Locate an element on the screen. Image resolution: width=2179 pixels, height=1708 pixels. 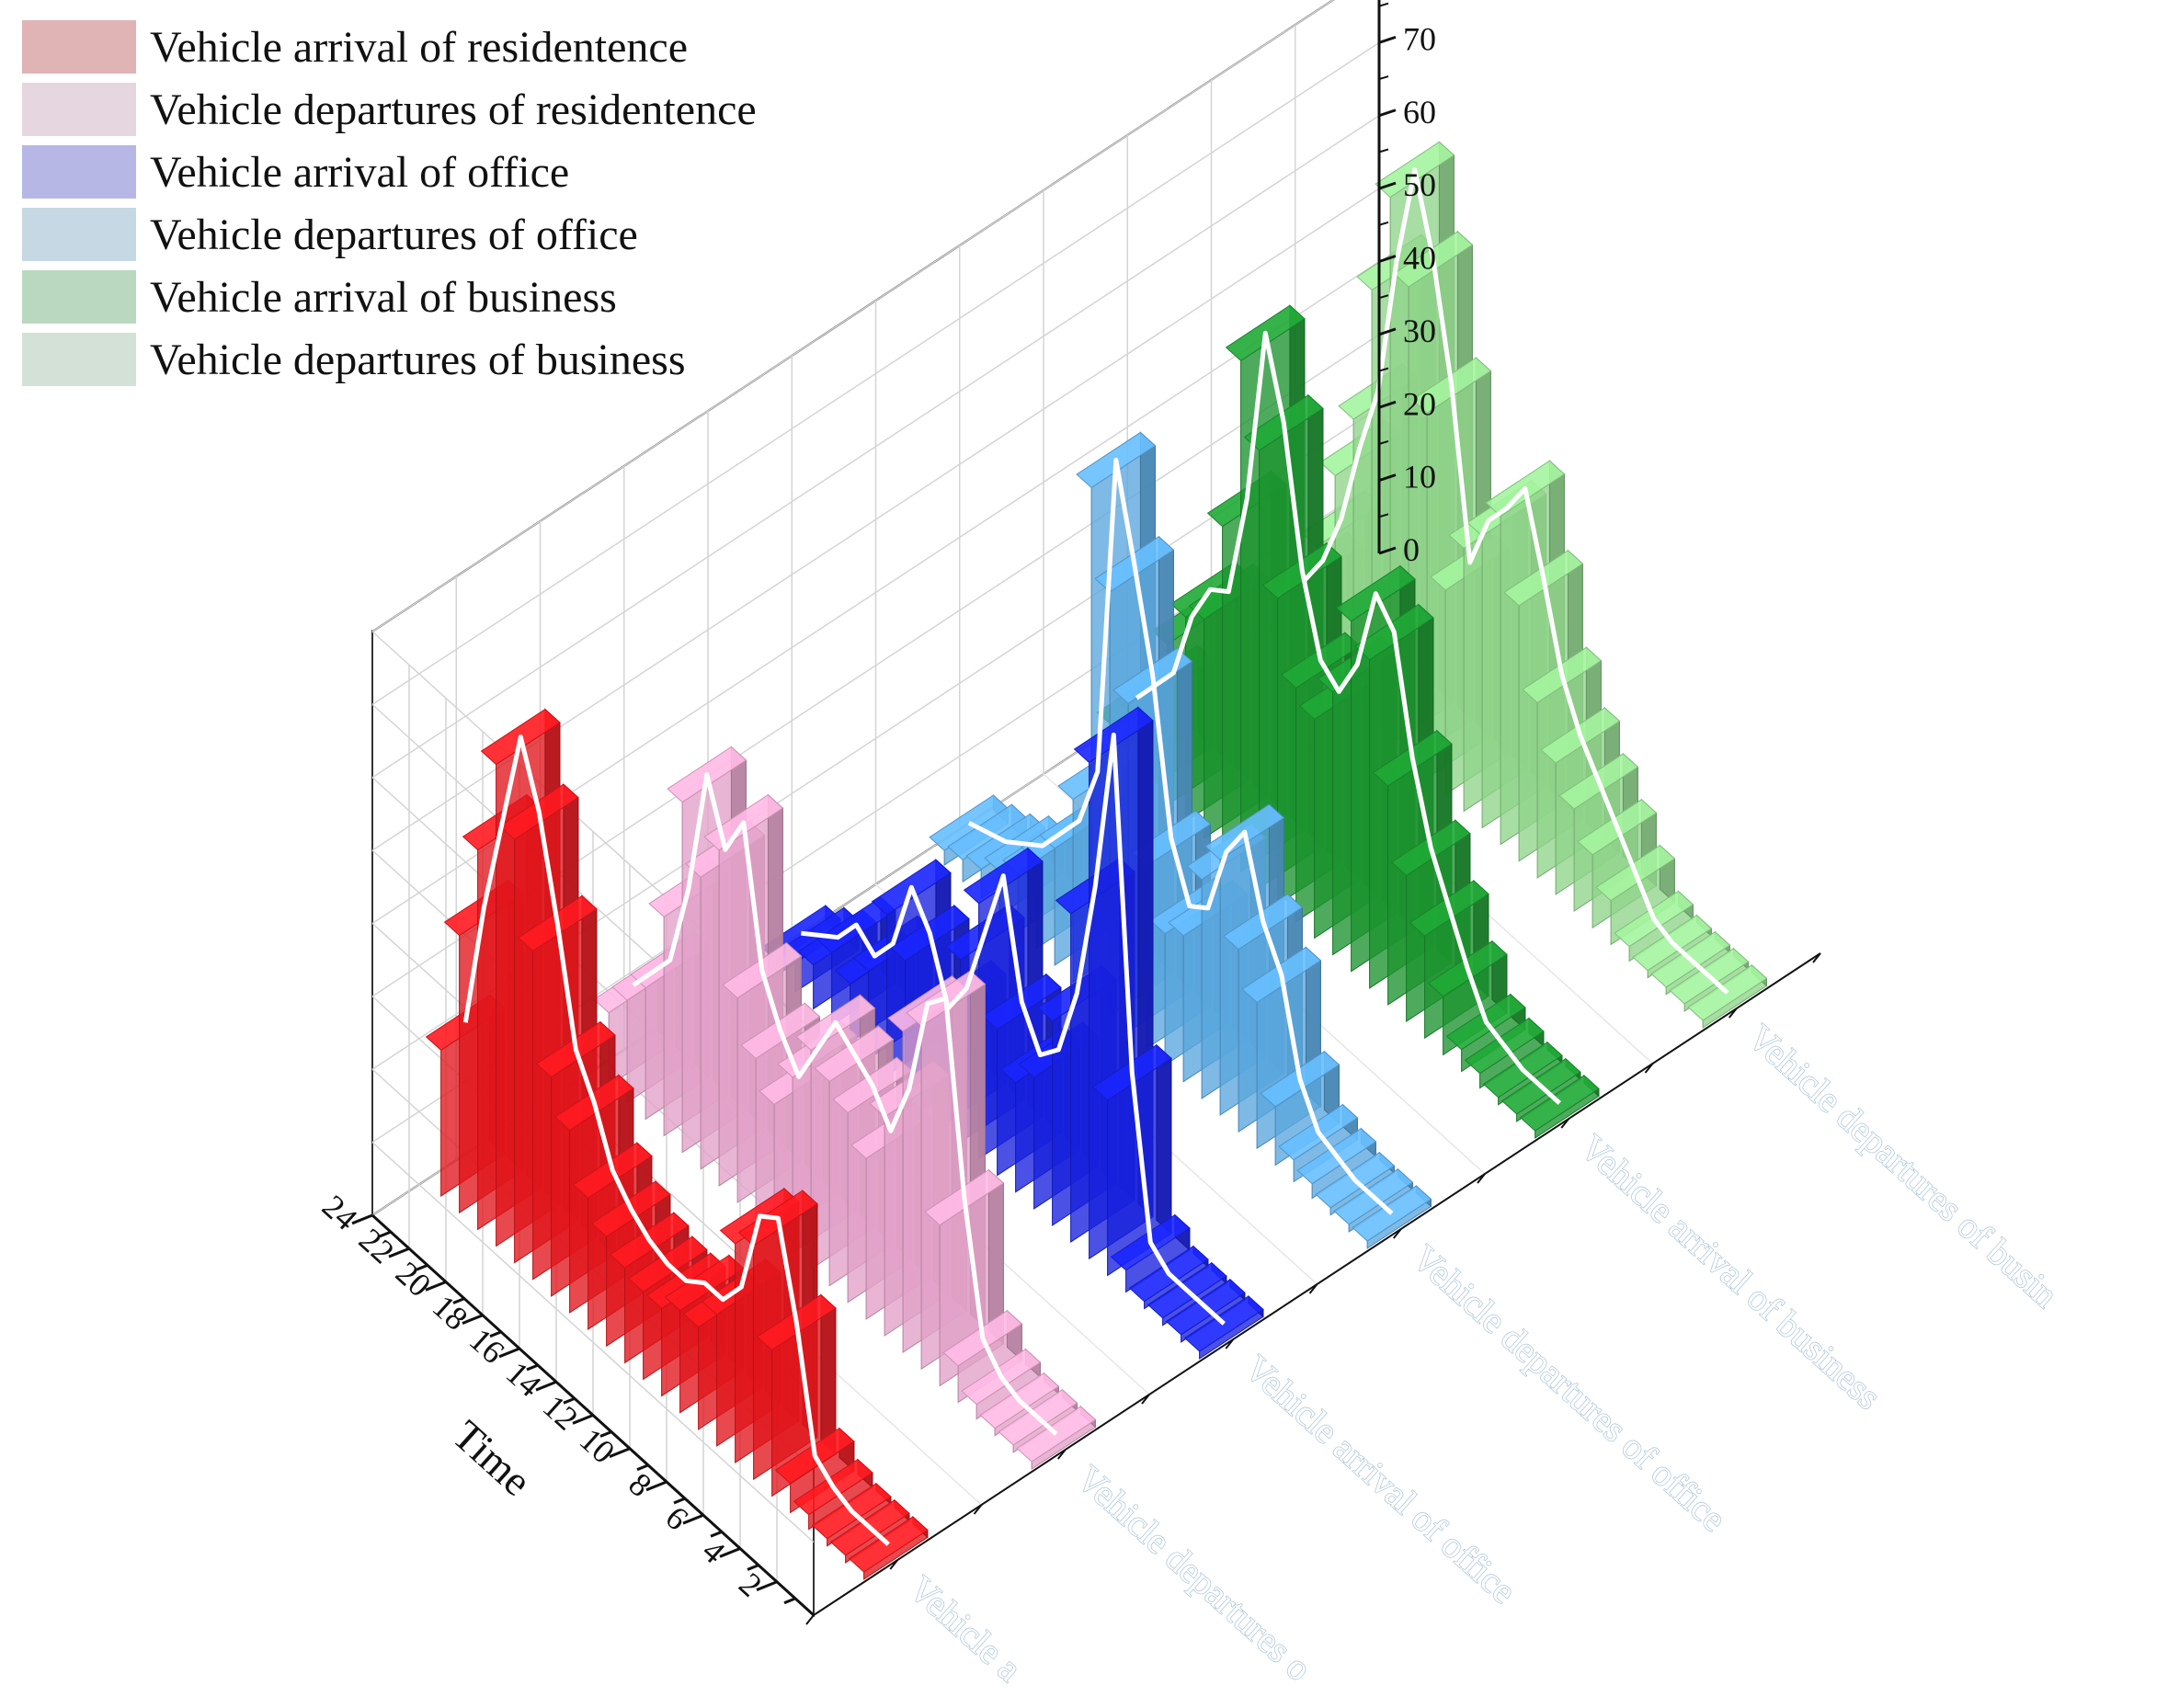
z-tick-label: 50 is located at coordinates (1419, 184).